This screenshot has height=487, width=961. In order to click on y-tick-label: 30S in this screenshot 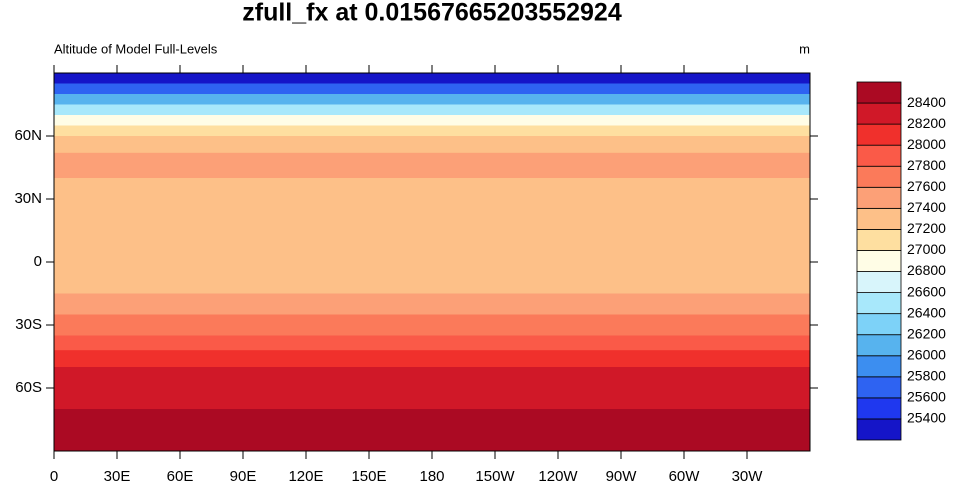, I will do `click(28, 324)`.